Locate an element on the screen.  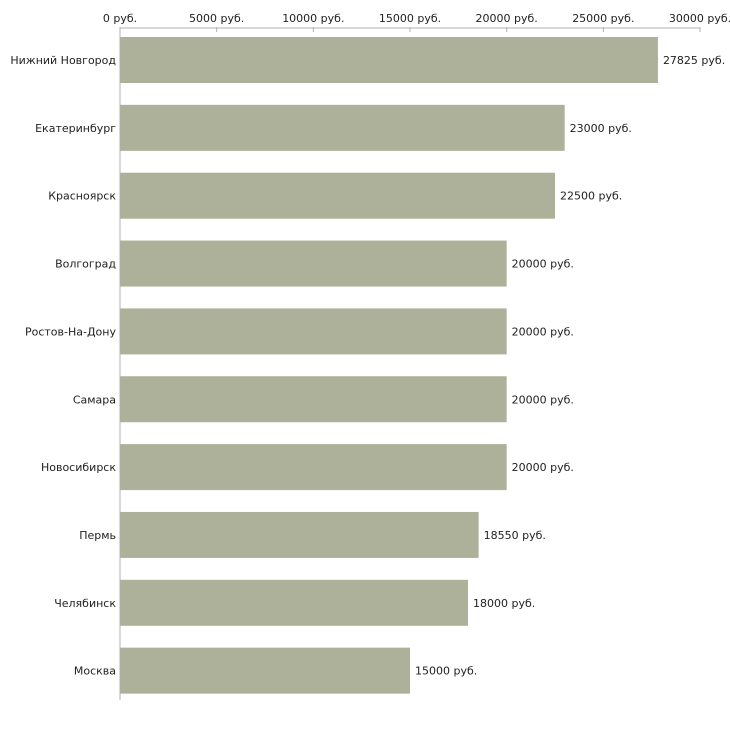
x-tick-label: 15000 руб. is located at coordinates (410, 18).